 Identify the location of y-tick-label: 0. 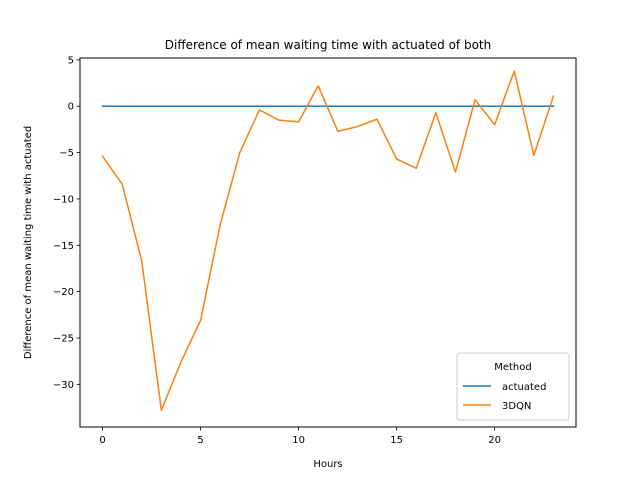
(71, 107).